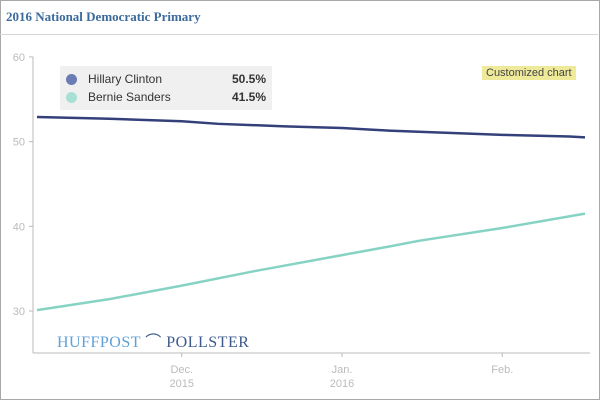  Describe the element at coordinates (311, 127) in the screenshot. I see `series-line-hillary-clinton` at that location.